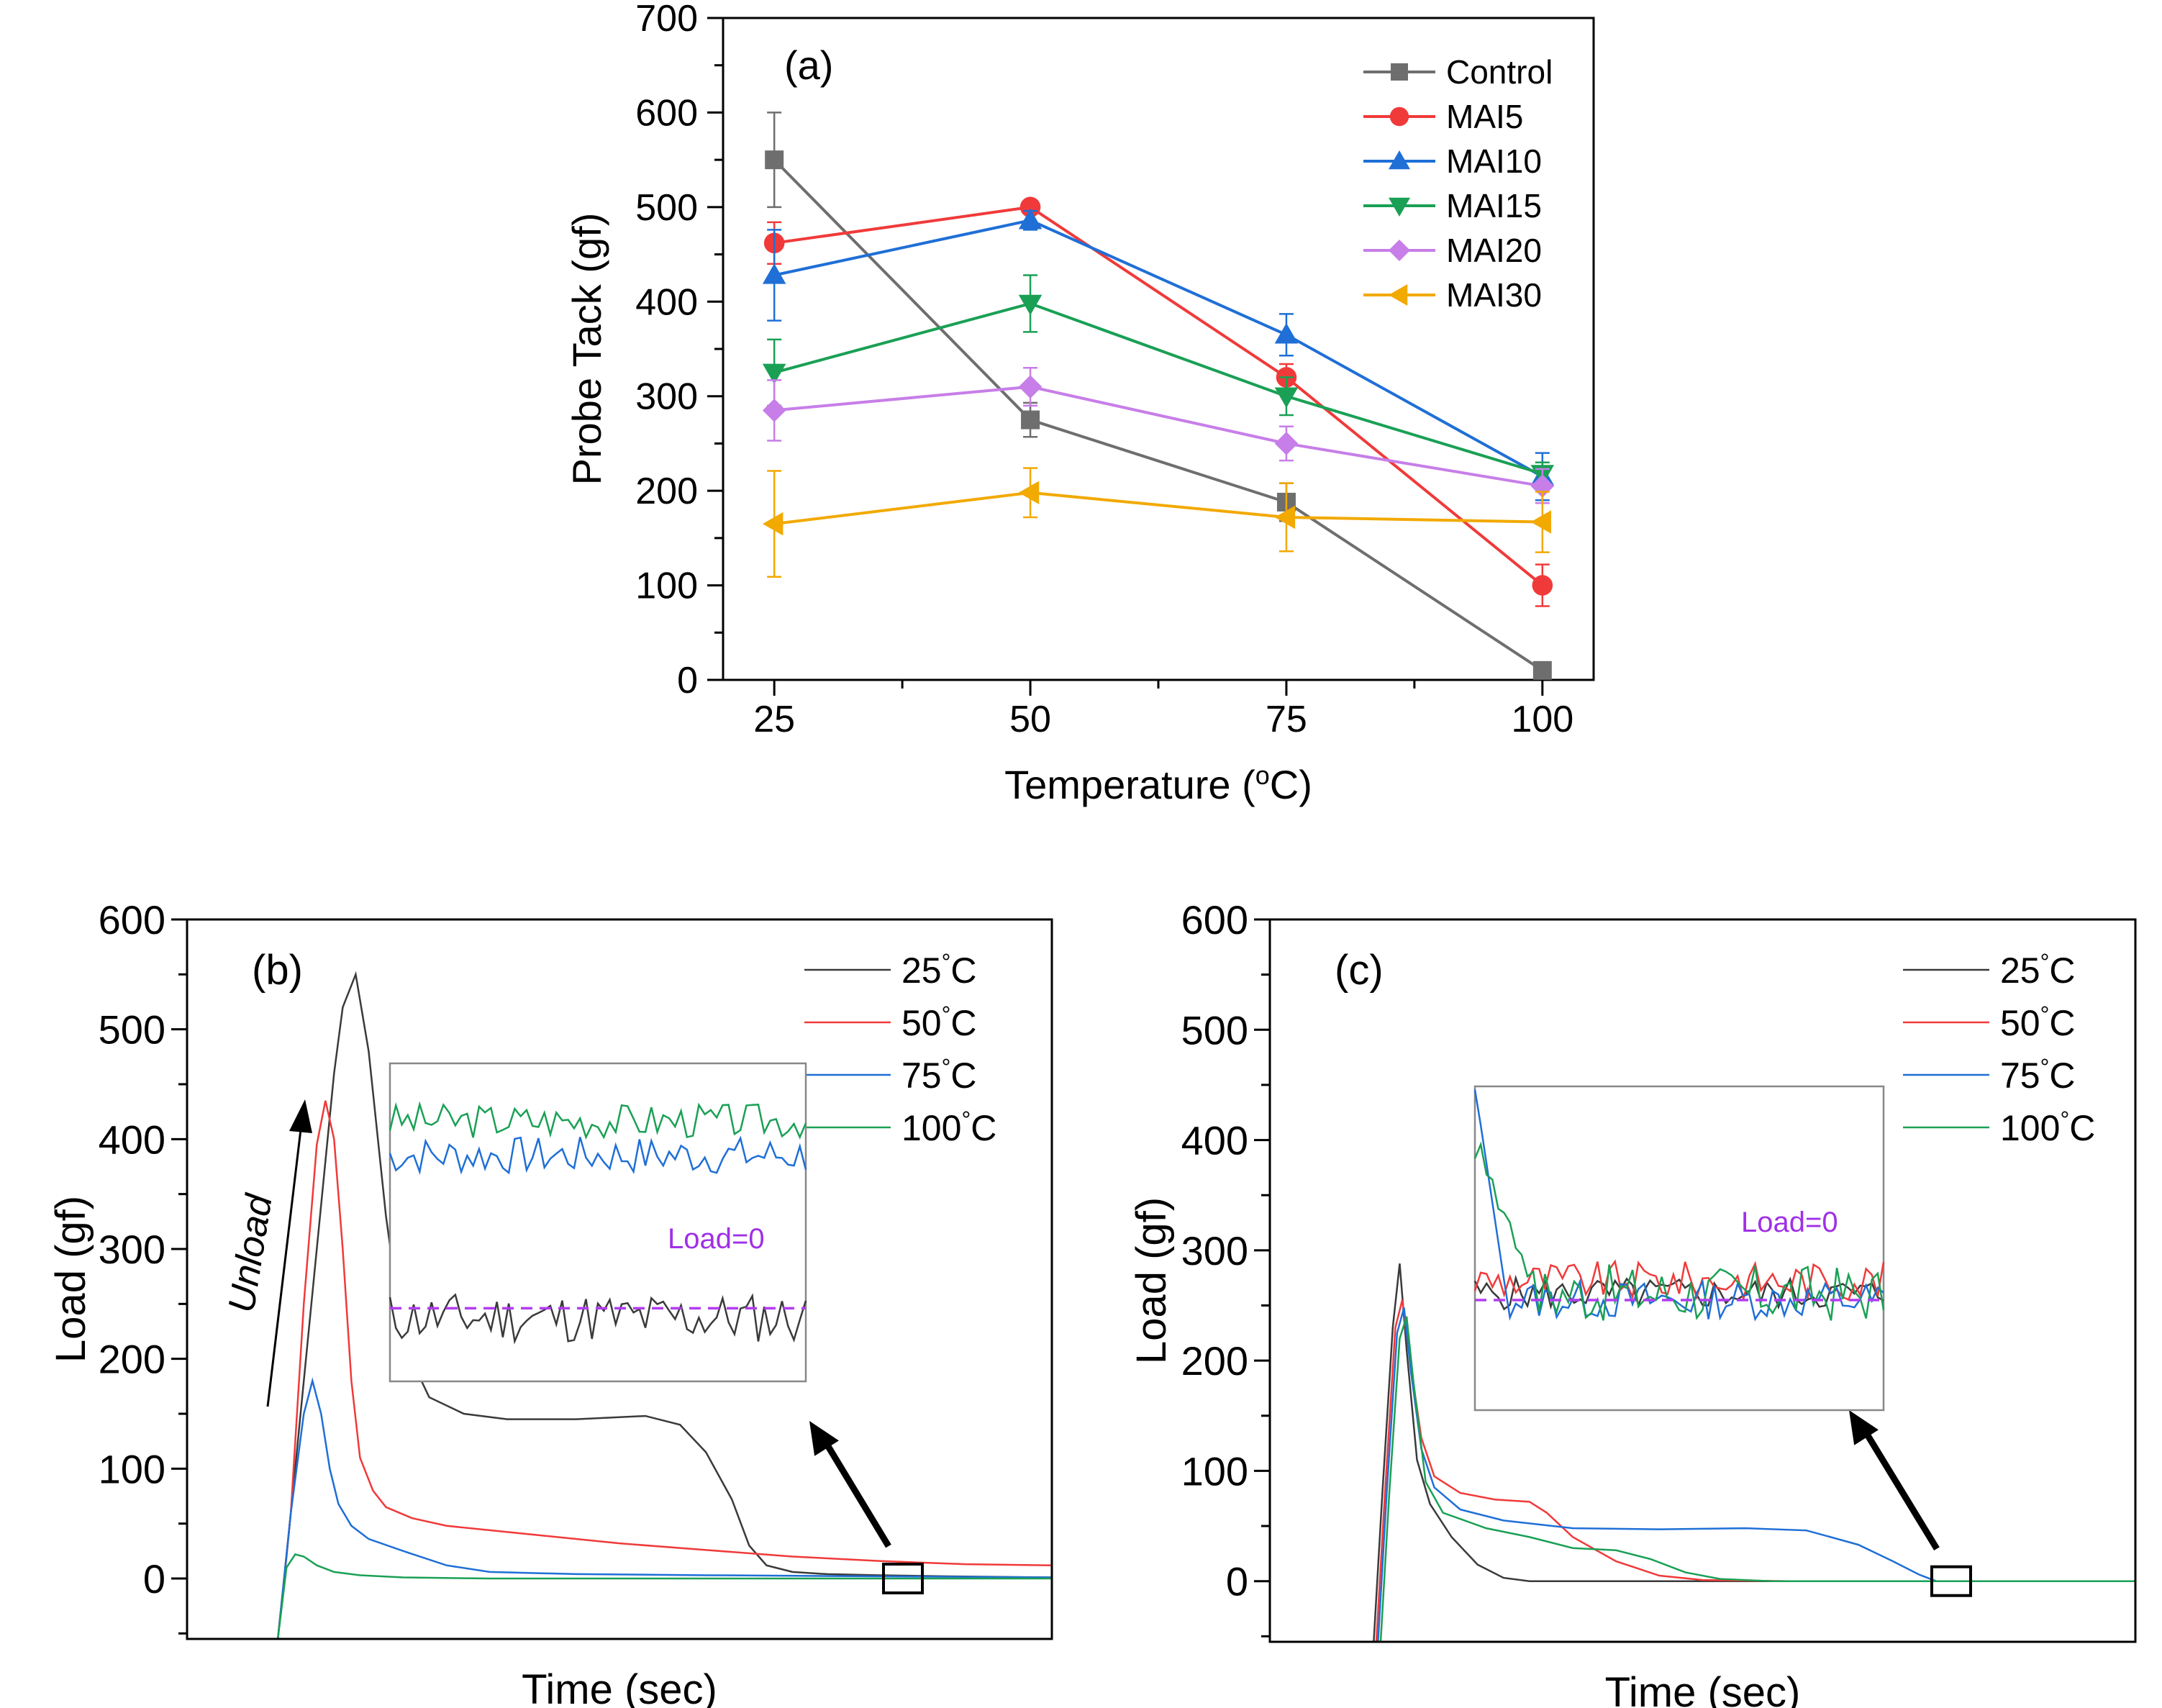  What do you see at coordinates (666, 20) in the screenshot?
I see `y-tick-label: 700` at bounding box center [666, 20].